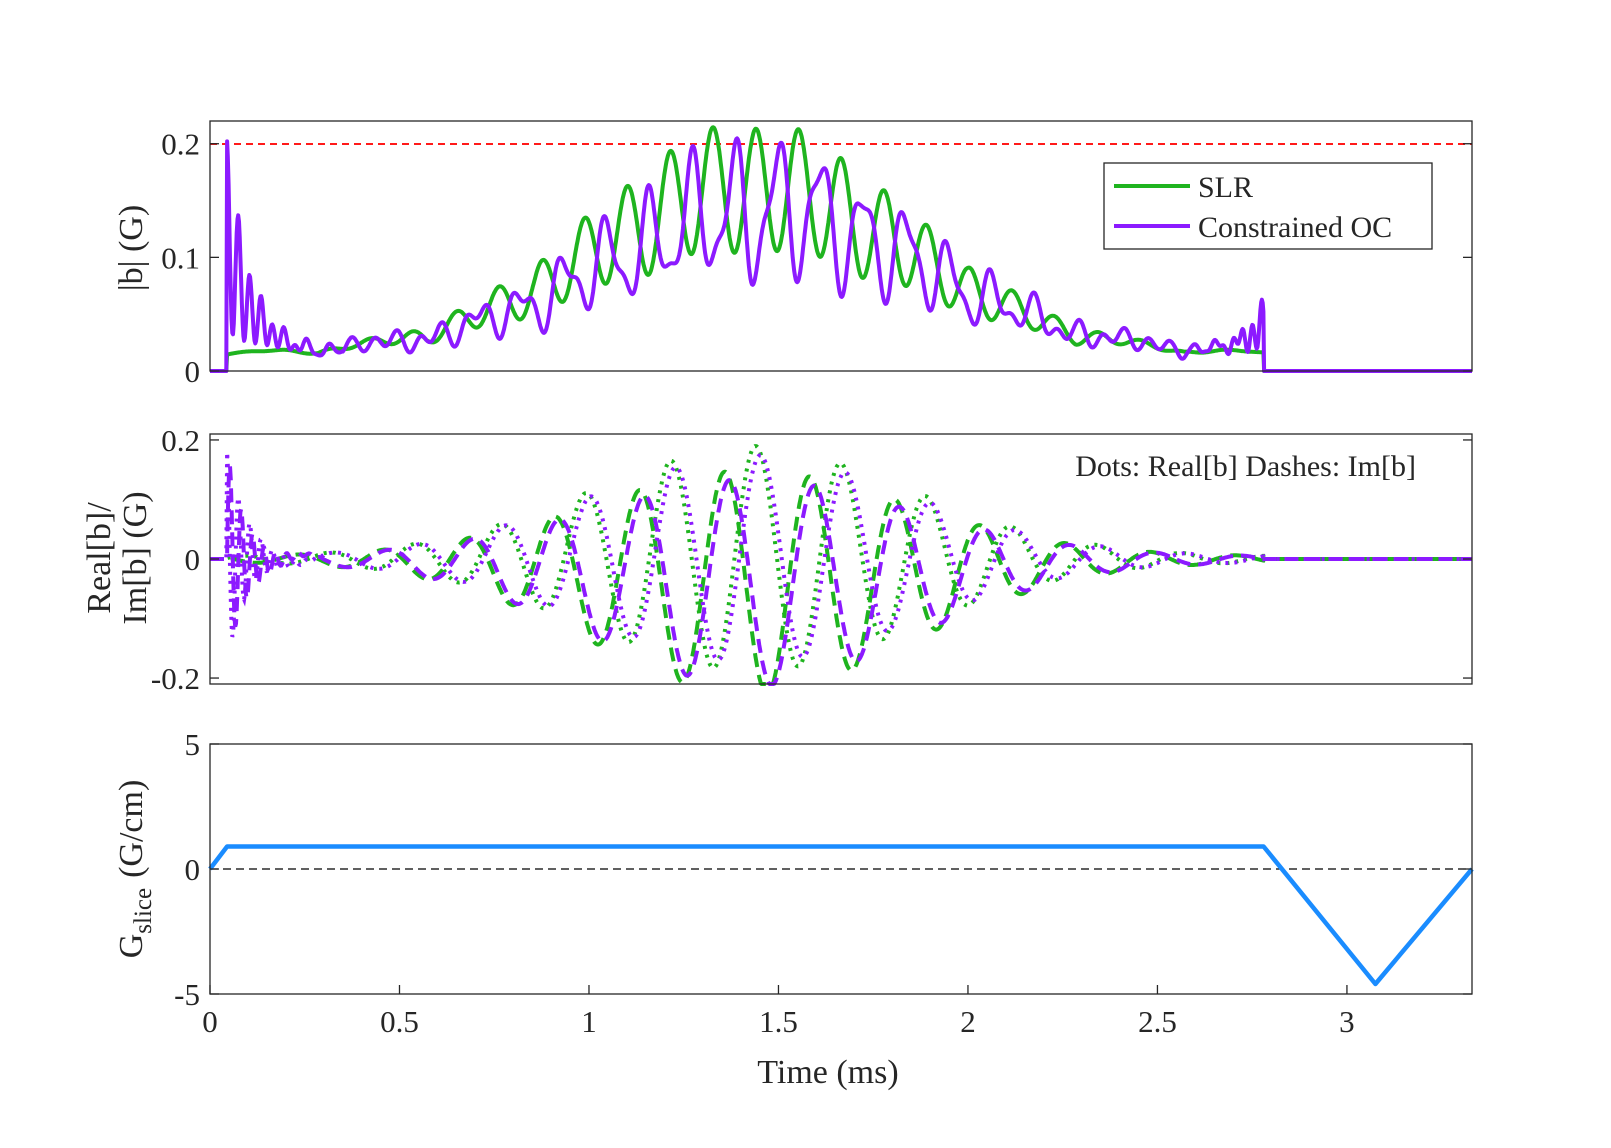  I want to click on series-line-slr-imag, so click(841, 577).